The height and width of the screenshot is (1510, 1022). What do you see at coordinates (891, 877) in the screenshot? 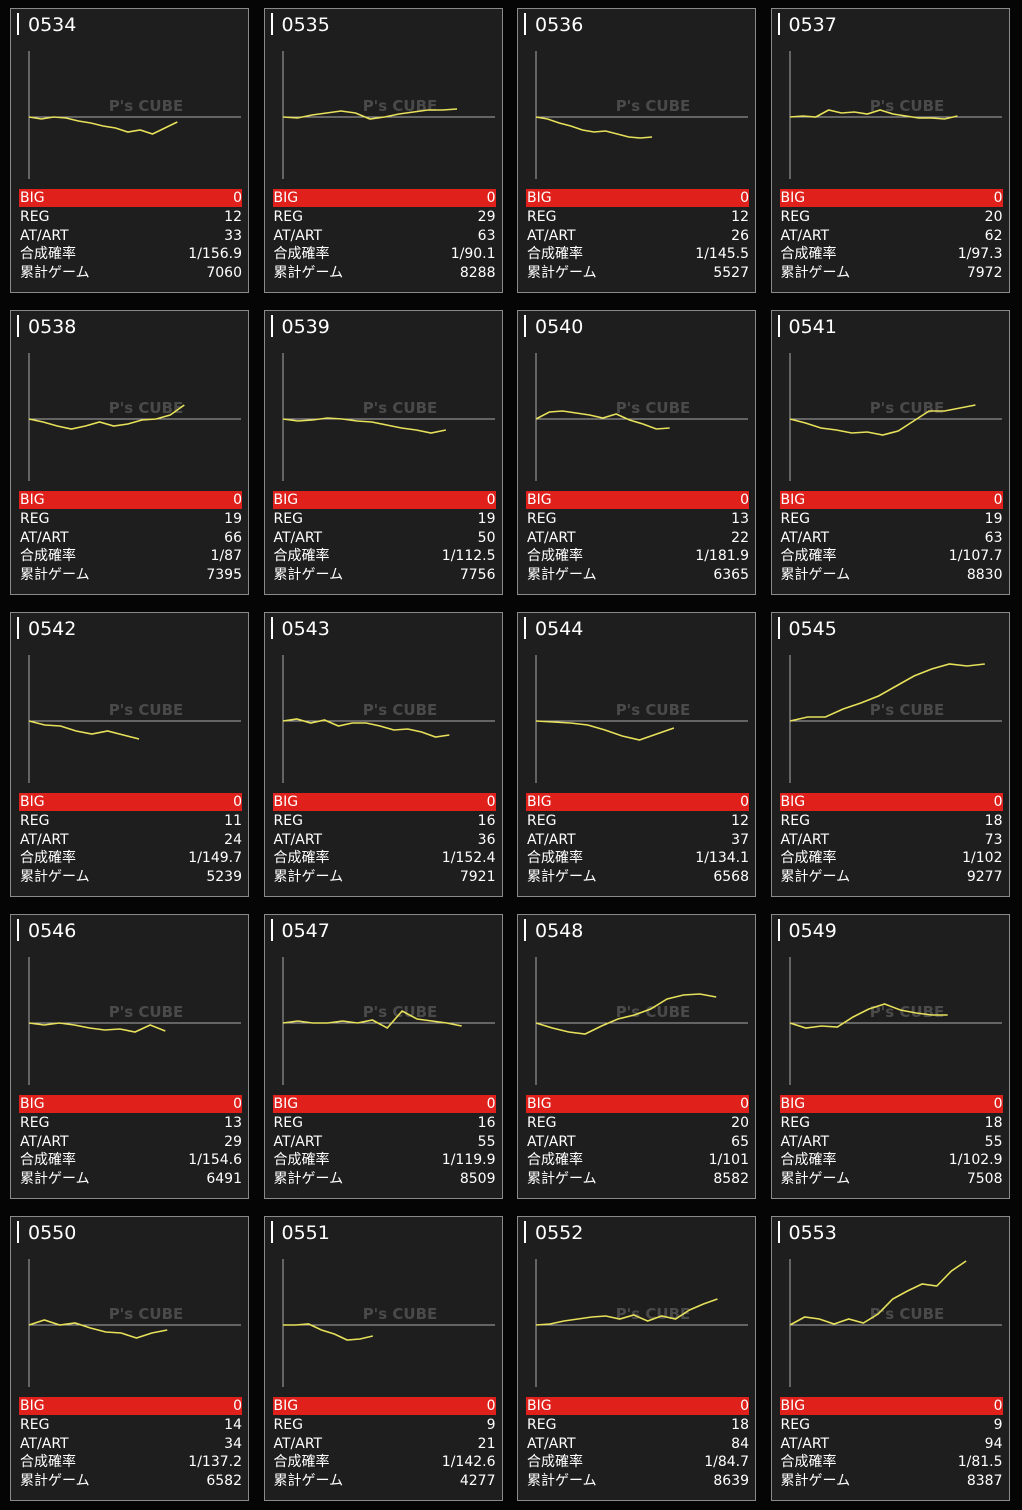
I see `stat-row: 累計ゲーム 9277` at bounding box center [891, 877].